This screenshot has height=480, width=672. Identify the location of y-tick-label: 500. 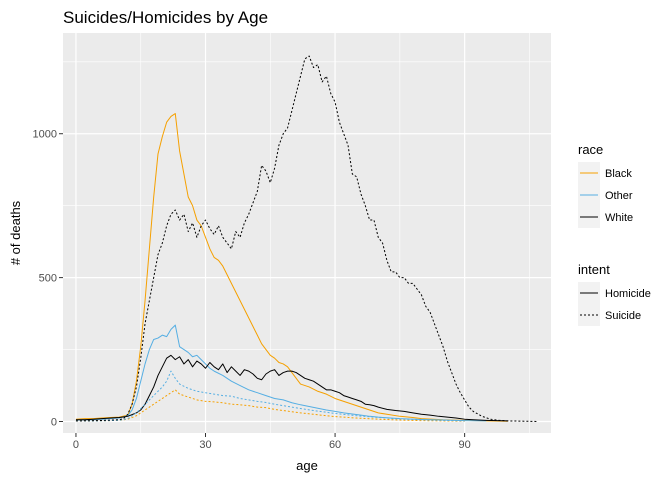
(48, 279).